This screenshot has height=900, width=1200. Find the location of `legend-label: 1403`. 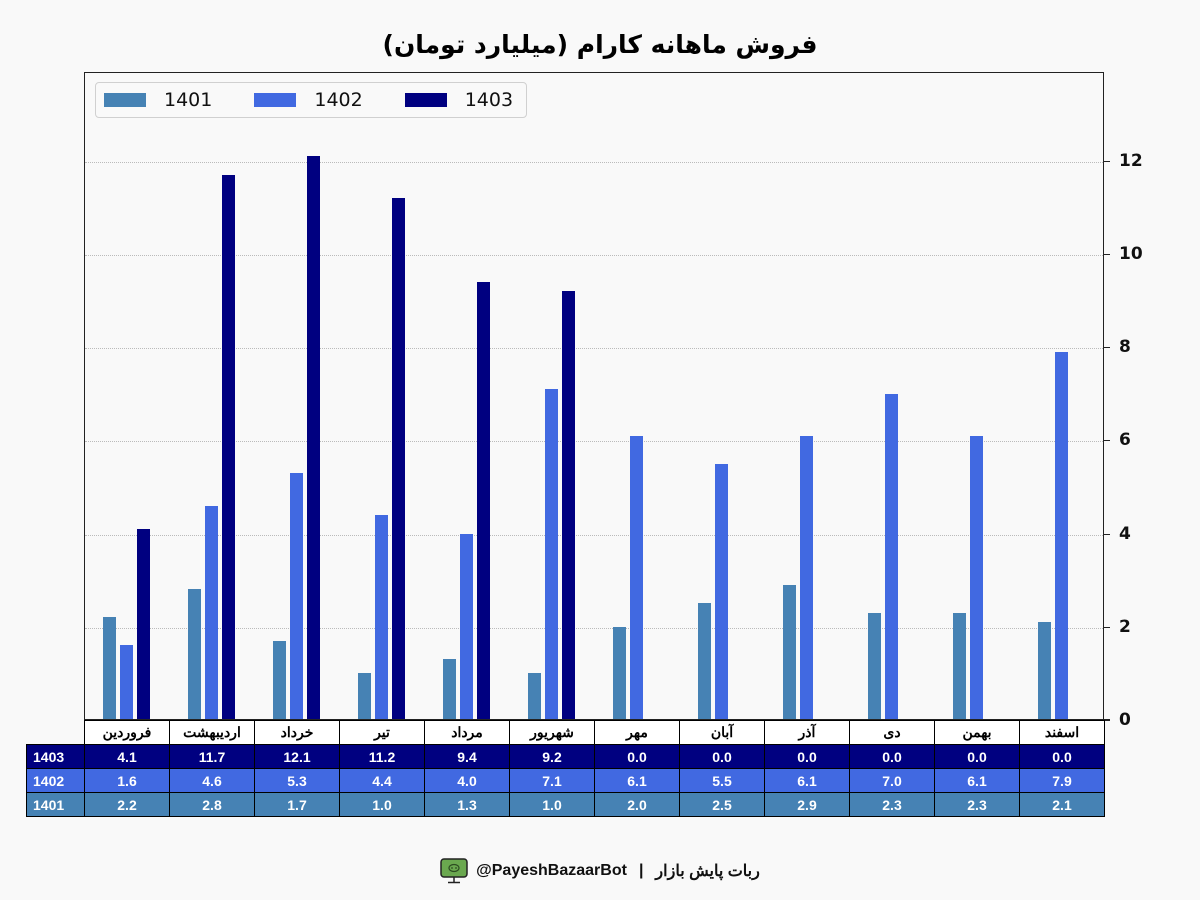

legend-label: 1403 is located at coordinates (489, 100).